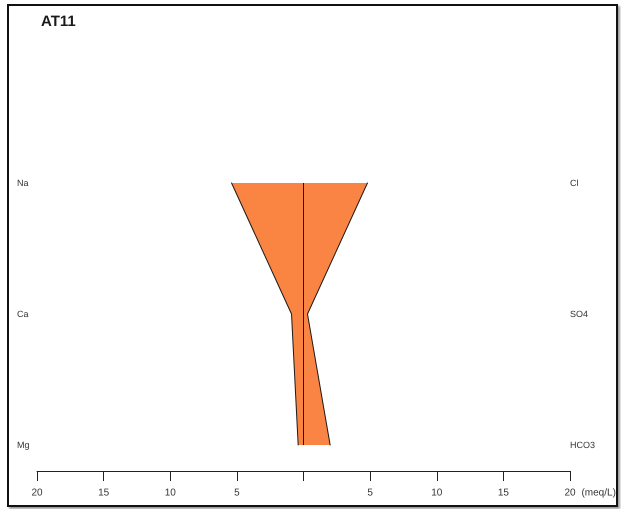 Image resolution: width=621 pixels, height=509 pixels. Describe the element at coordinates (579, 314) in the screenshot. I see `y2-tick-label: SO4` at that location.